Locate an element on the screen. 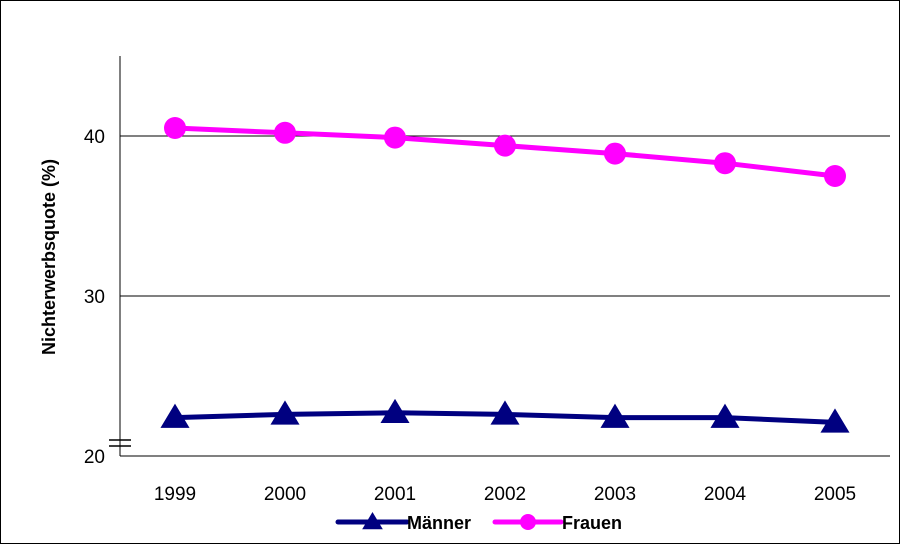 Image resolution: width=901 pixels, height=545 pixels. x-tick-label-2004: 2004 is located at coordinates (725, 494).